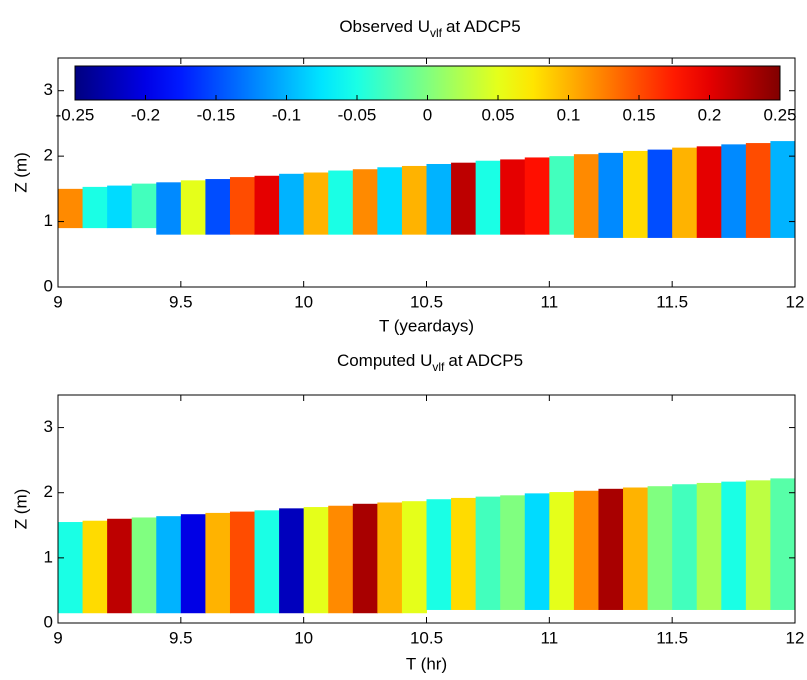 This screenshot has width=807, height=680. Describe the element at coordinates (357, 114) in the screenshot. I see `colorbar-tick-label: -0.05` at that location.